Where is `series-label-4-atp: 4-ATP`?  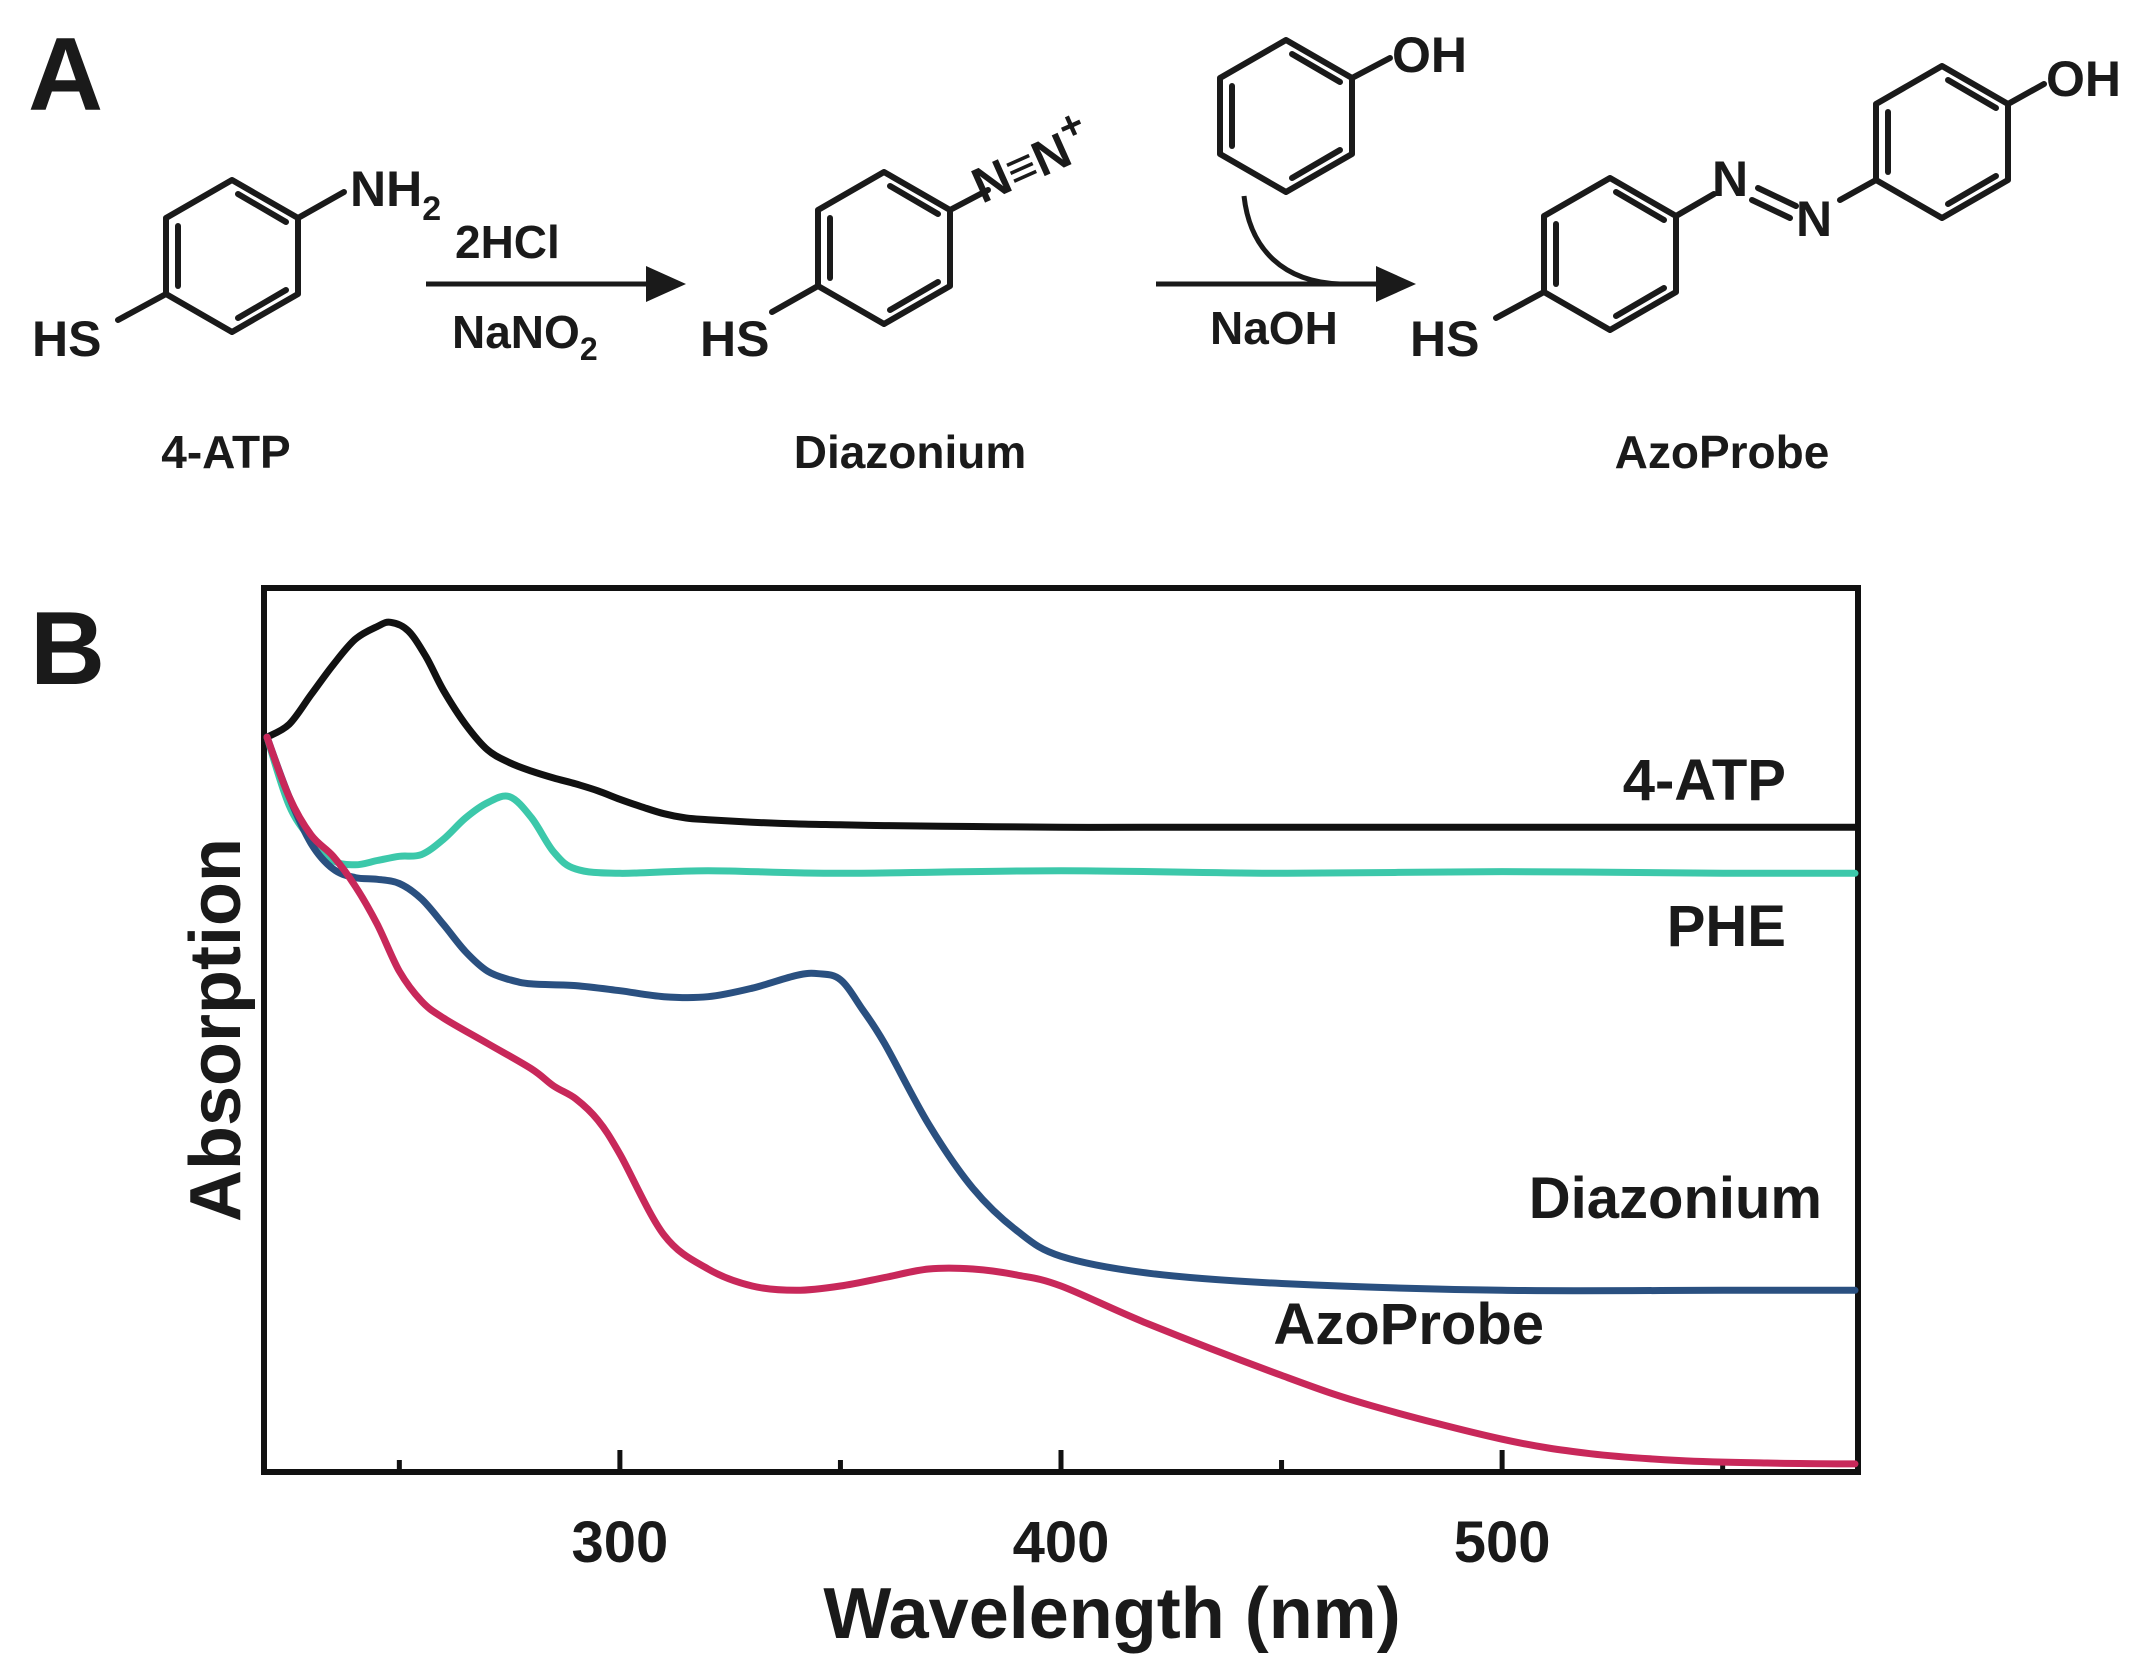
series-label-4-atp: 4-ATP is located at coordinates (1704, 780).